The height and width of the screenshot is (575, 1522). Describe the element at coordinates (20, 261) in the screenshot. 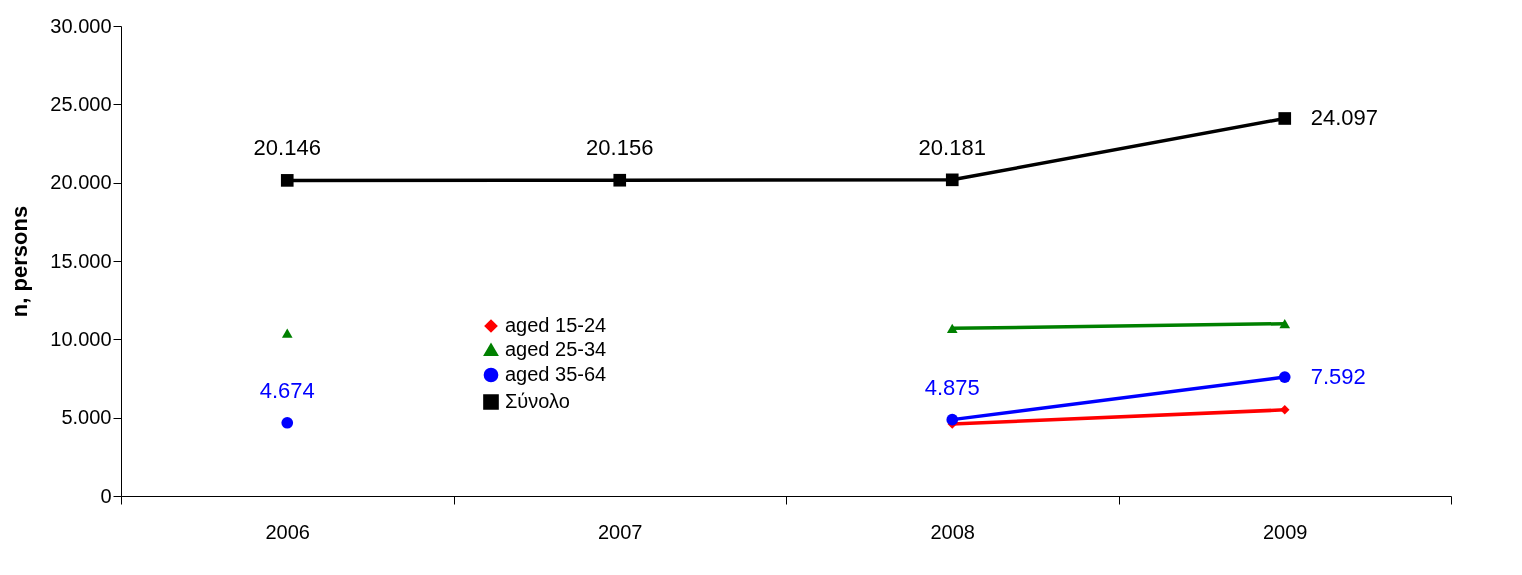

I see `y-axis-title: n, persons` at that location.